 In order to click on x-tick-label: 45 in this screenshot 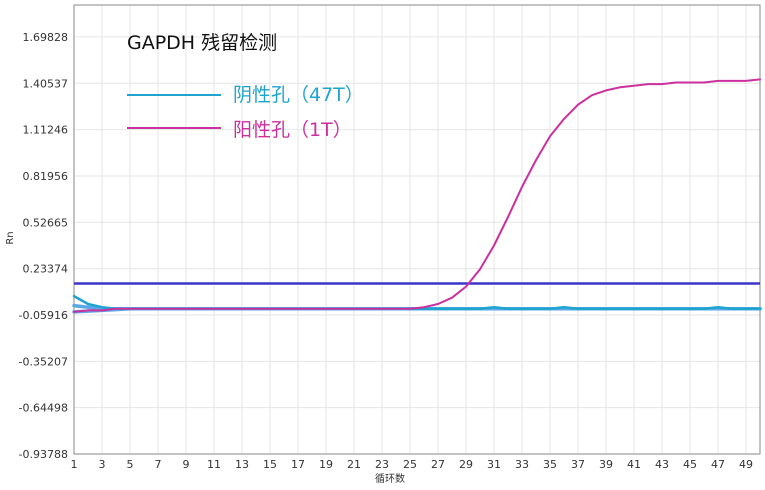, I will do `click(690, 464)`.